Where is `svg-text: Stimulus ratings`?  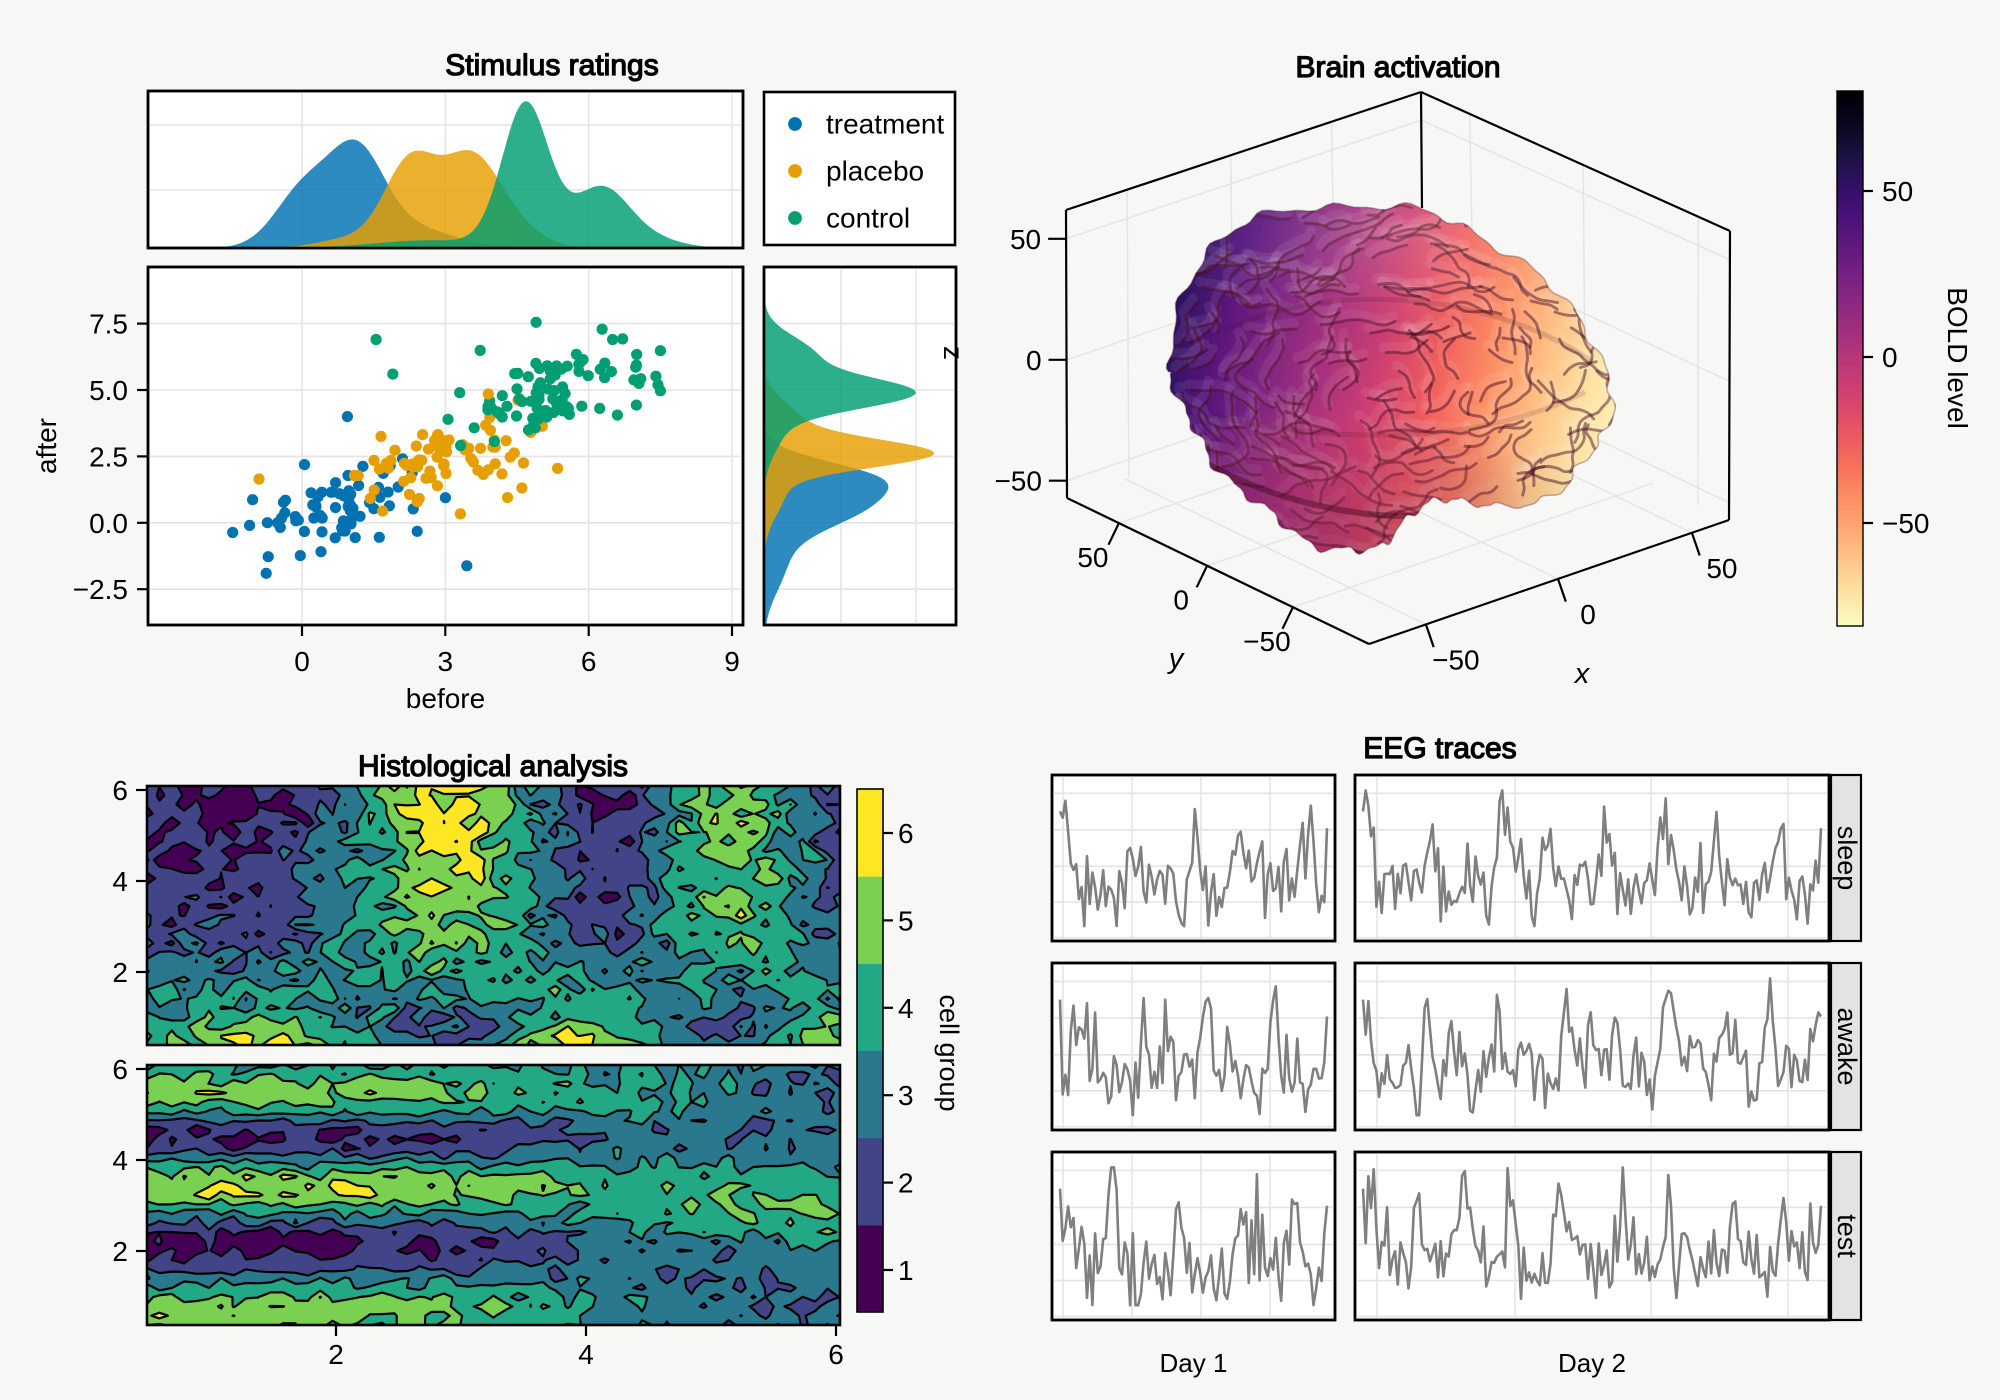 svg-text: Stimulus ratings is located at coordinates (551, 65).